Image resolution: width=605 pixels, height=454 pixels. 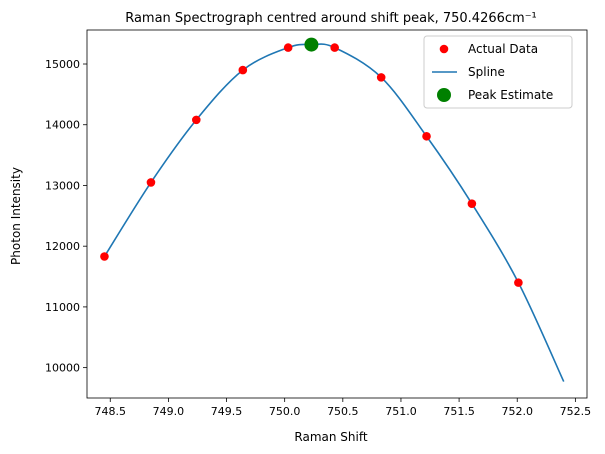 What do you see at coordinates (576, 411) in the screenshot?
I see `x-tick-label: 752.5` at bounding box center [576, 411].